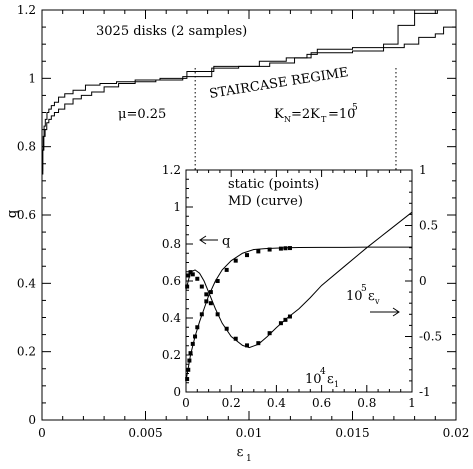 This screenshot has width=473, height=469. I want to click on inset-x-tick-label: 0.2, so click(231, 403).